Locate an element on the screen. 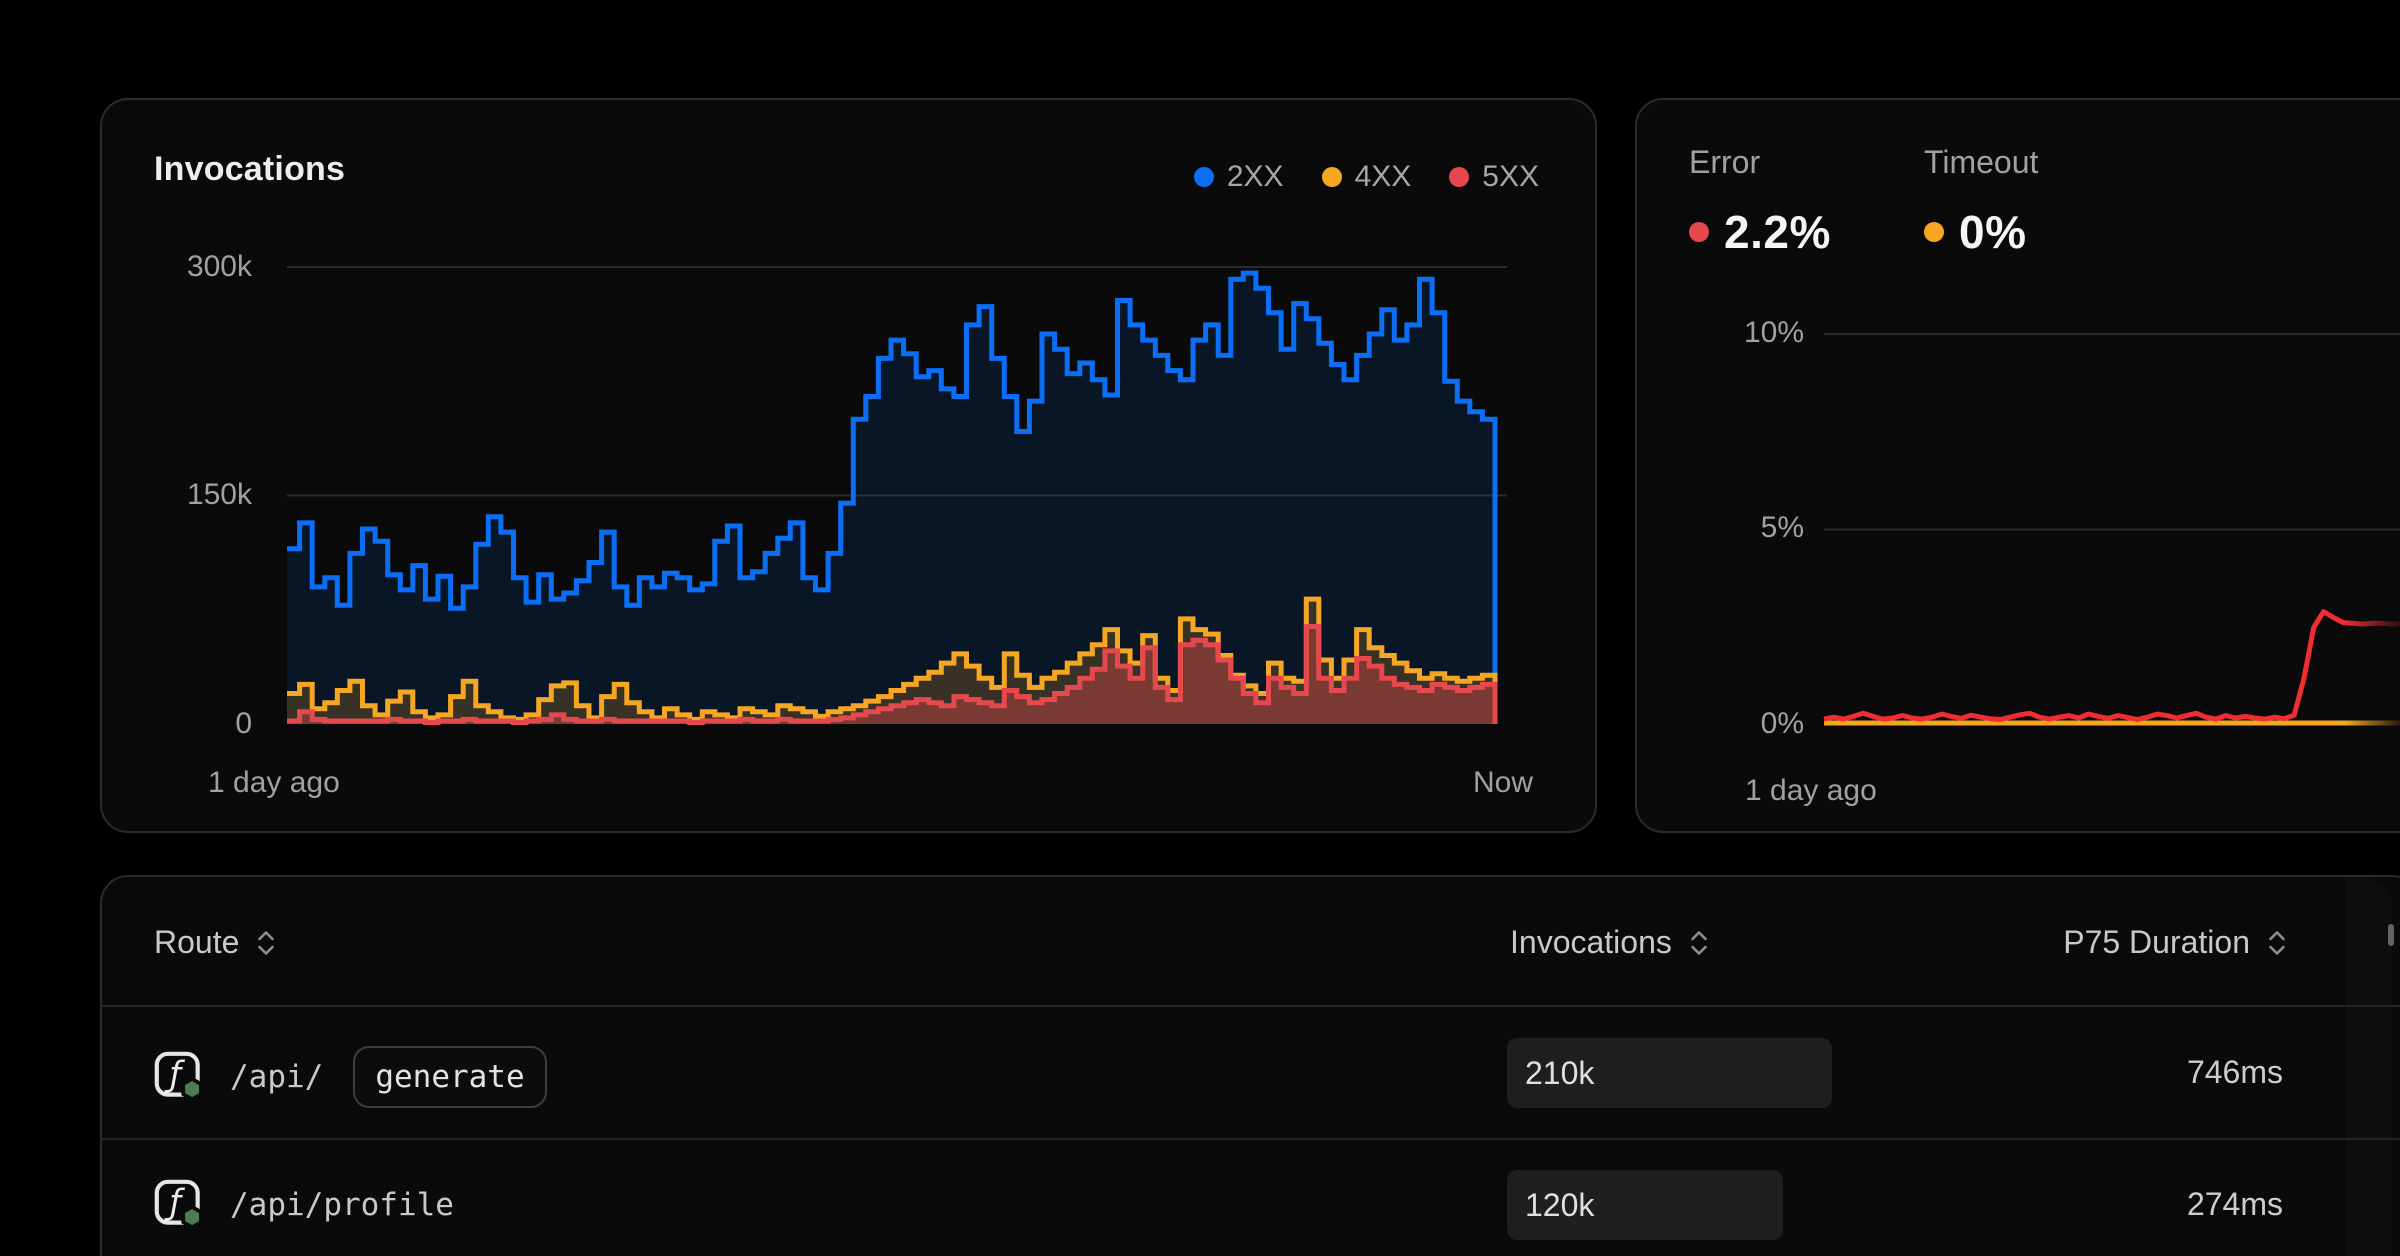 This screenshot has height=1256, width=2400. column-header-p75-duration: P75 Duration is located at coordinates (2175, 942).